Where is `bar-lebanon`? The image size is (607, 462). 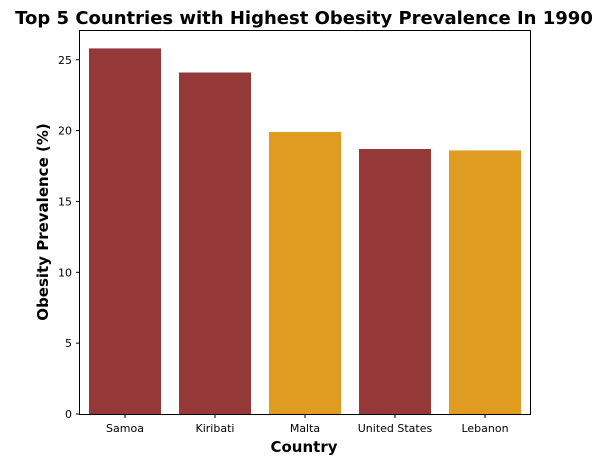 bar-lebanon is located at coordinates (485, 282).